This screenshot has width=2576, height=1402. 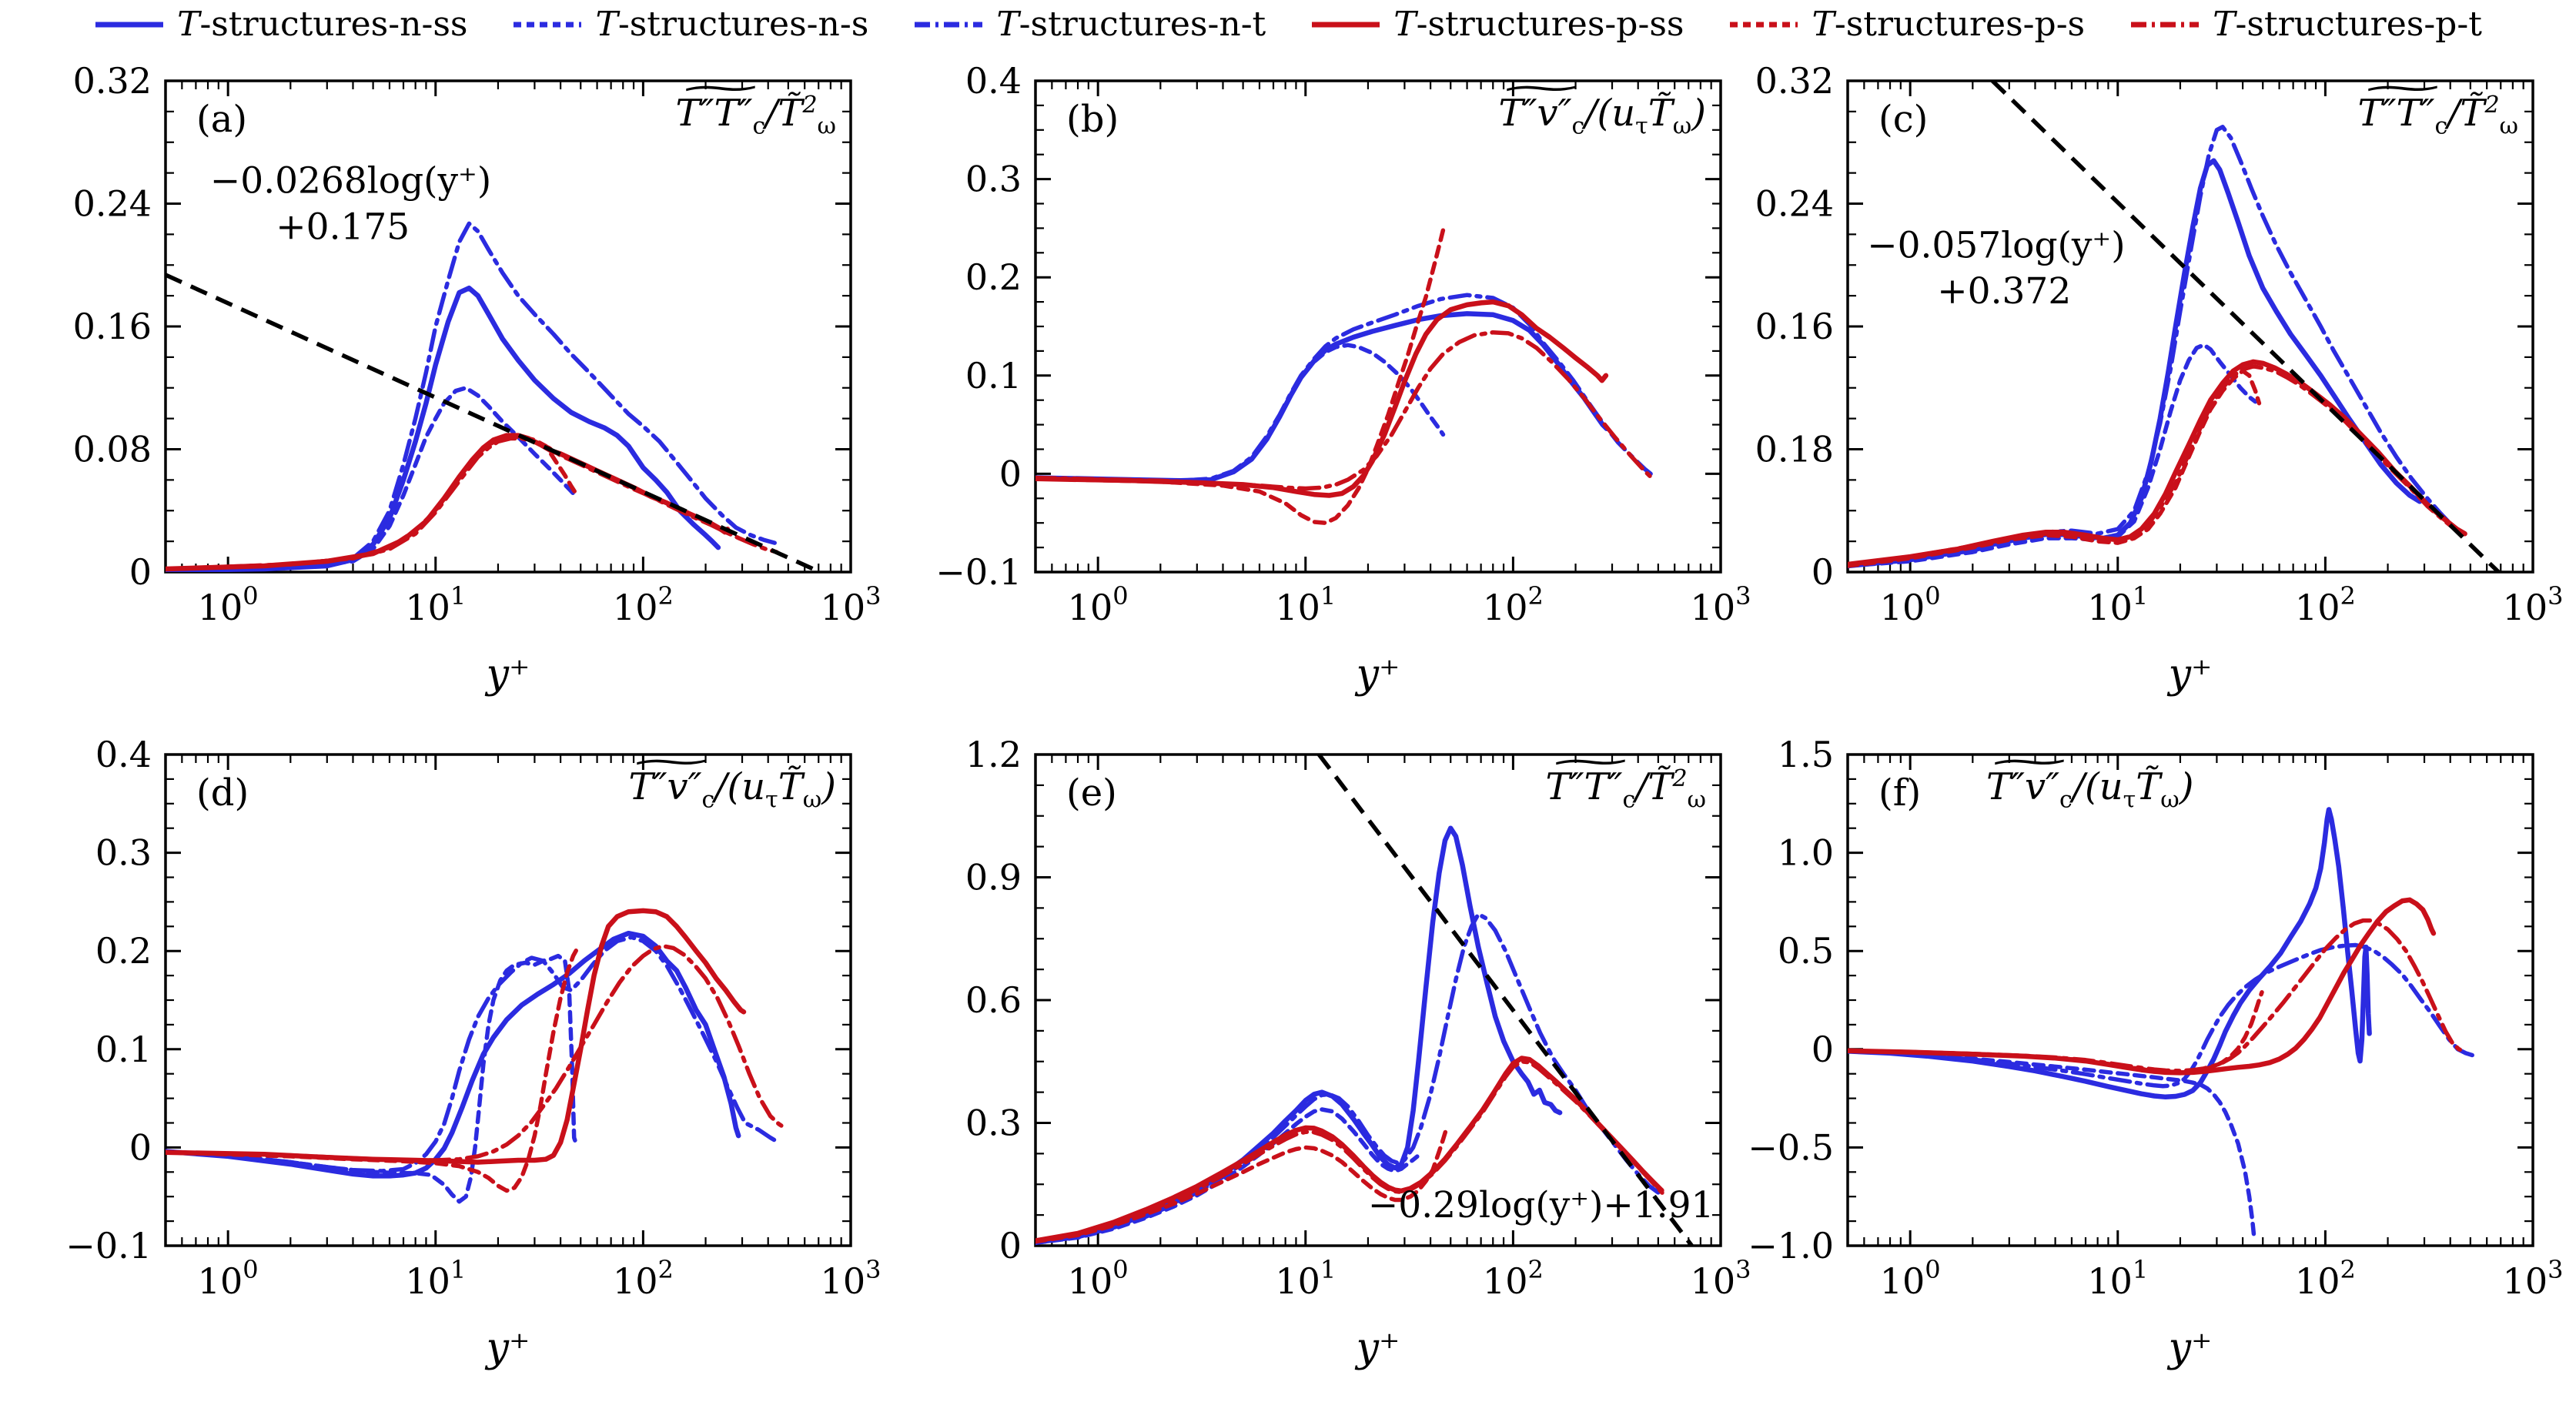 I want to click on y-tick-label: 0.5, so click(x=1806, y=951).